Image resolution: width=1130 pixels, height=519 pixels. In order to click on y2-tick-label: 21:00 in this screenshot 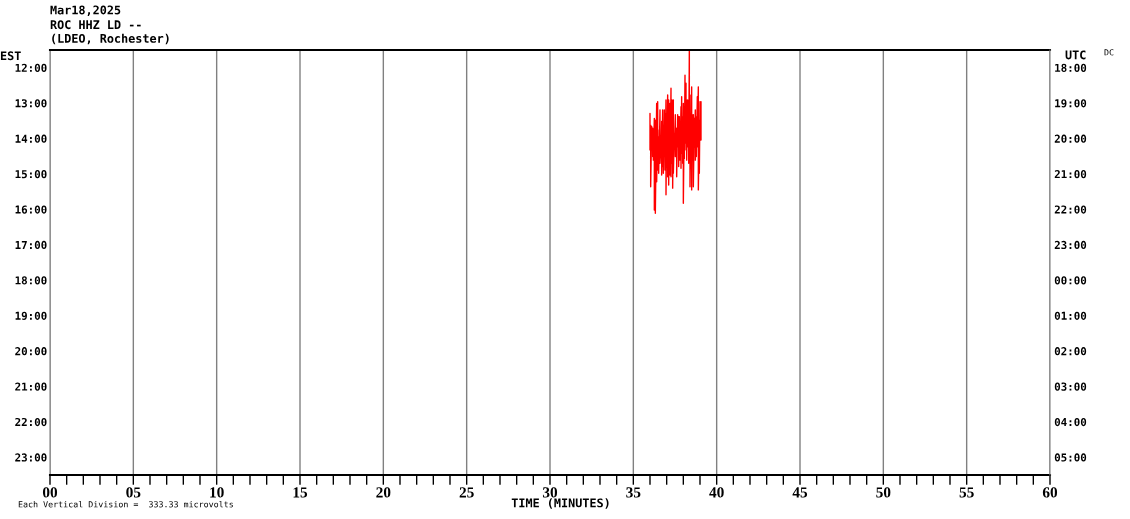, I will do `click(1070, 174)`.